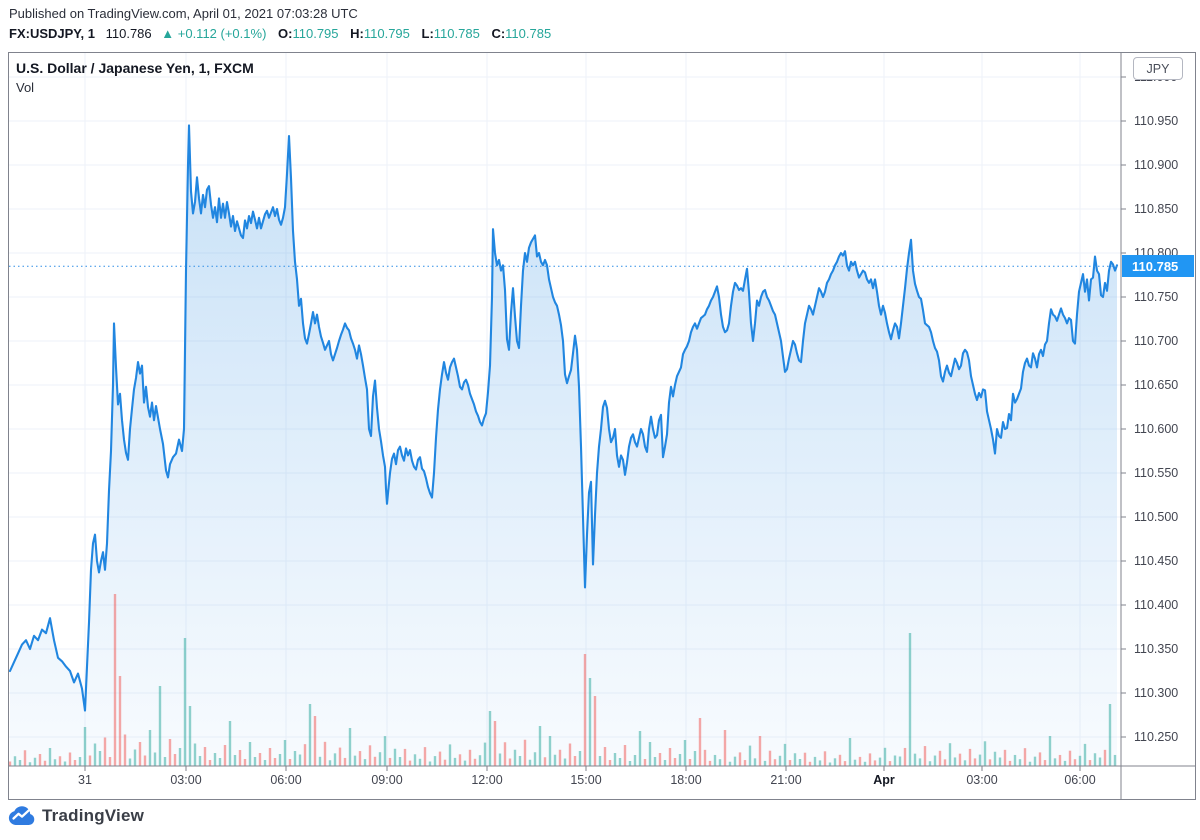 The width and height of the screenshot is (1200, 840). I want to click on symbol-label: FX:USDJPY, 1, so click(52, 33).